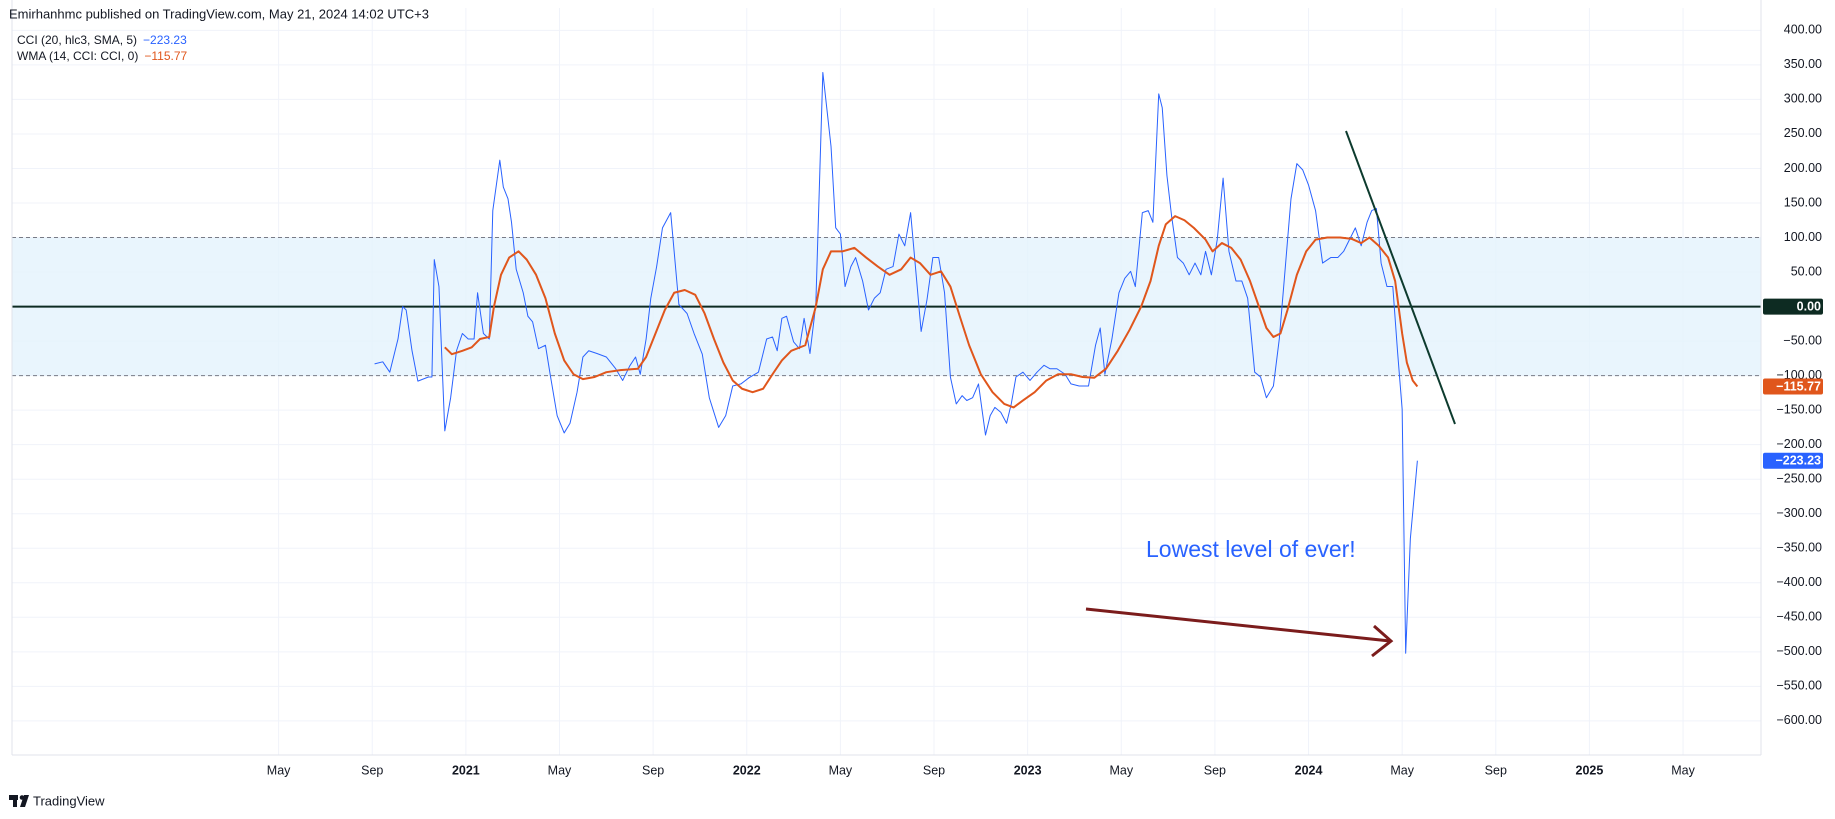  I want to click on y-tick-label: −450.00, so click(1799, 617).